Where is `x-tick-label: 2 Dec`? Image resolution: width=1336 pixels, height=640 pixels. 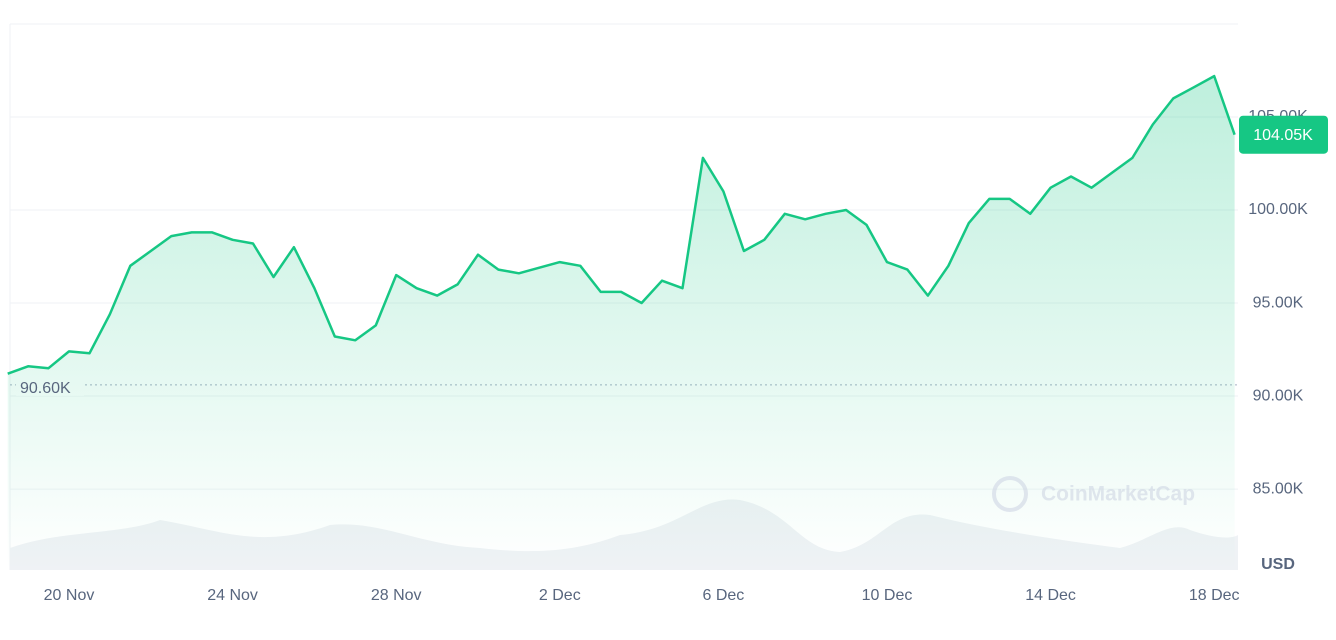 x-tick-label: 2 Dec is located at coordinates (560, 595).